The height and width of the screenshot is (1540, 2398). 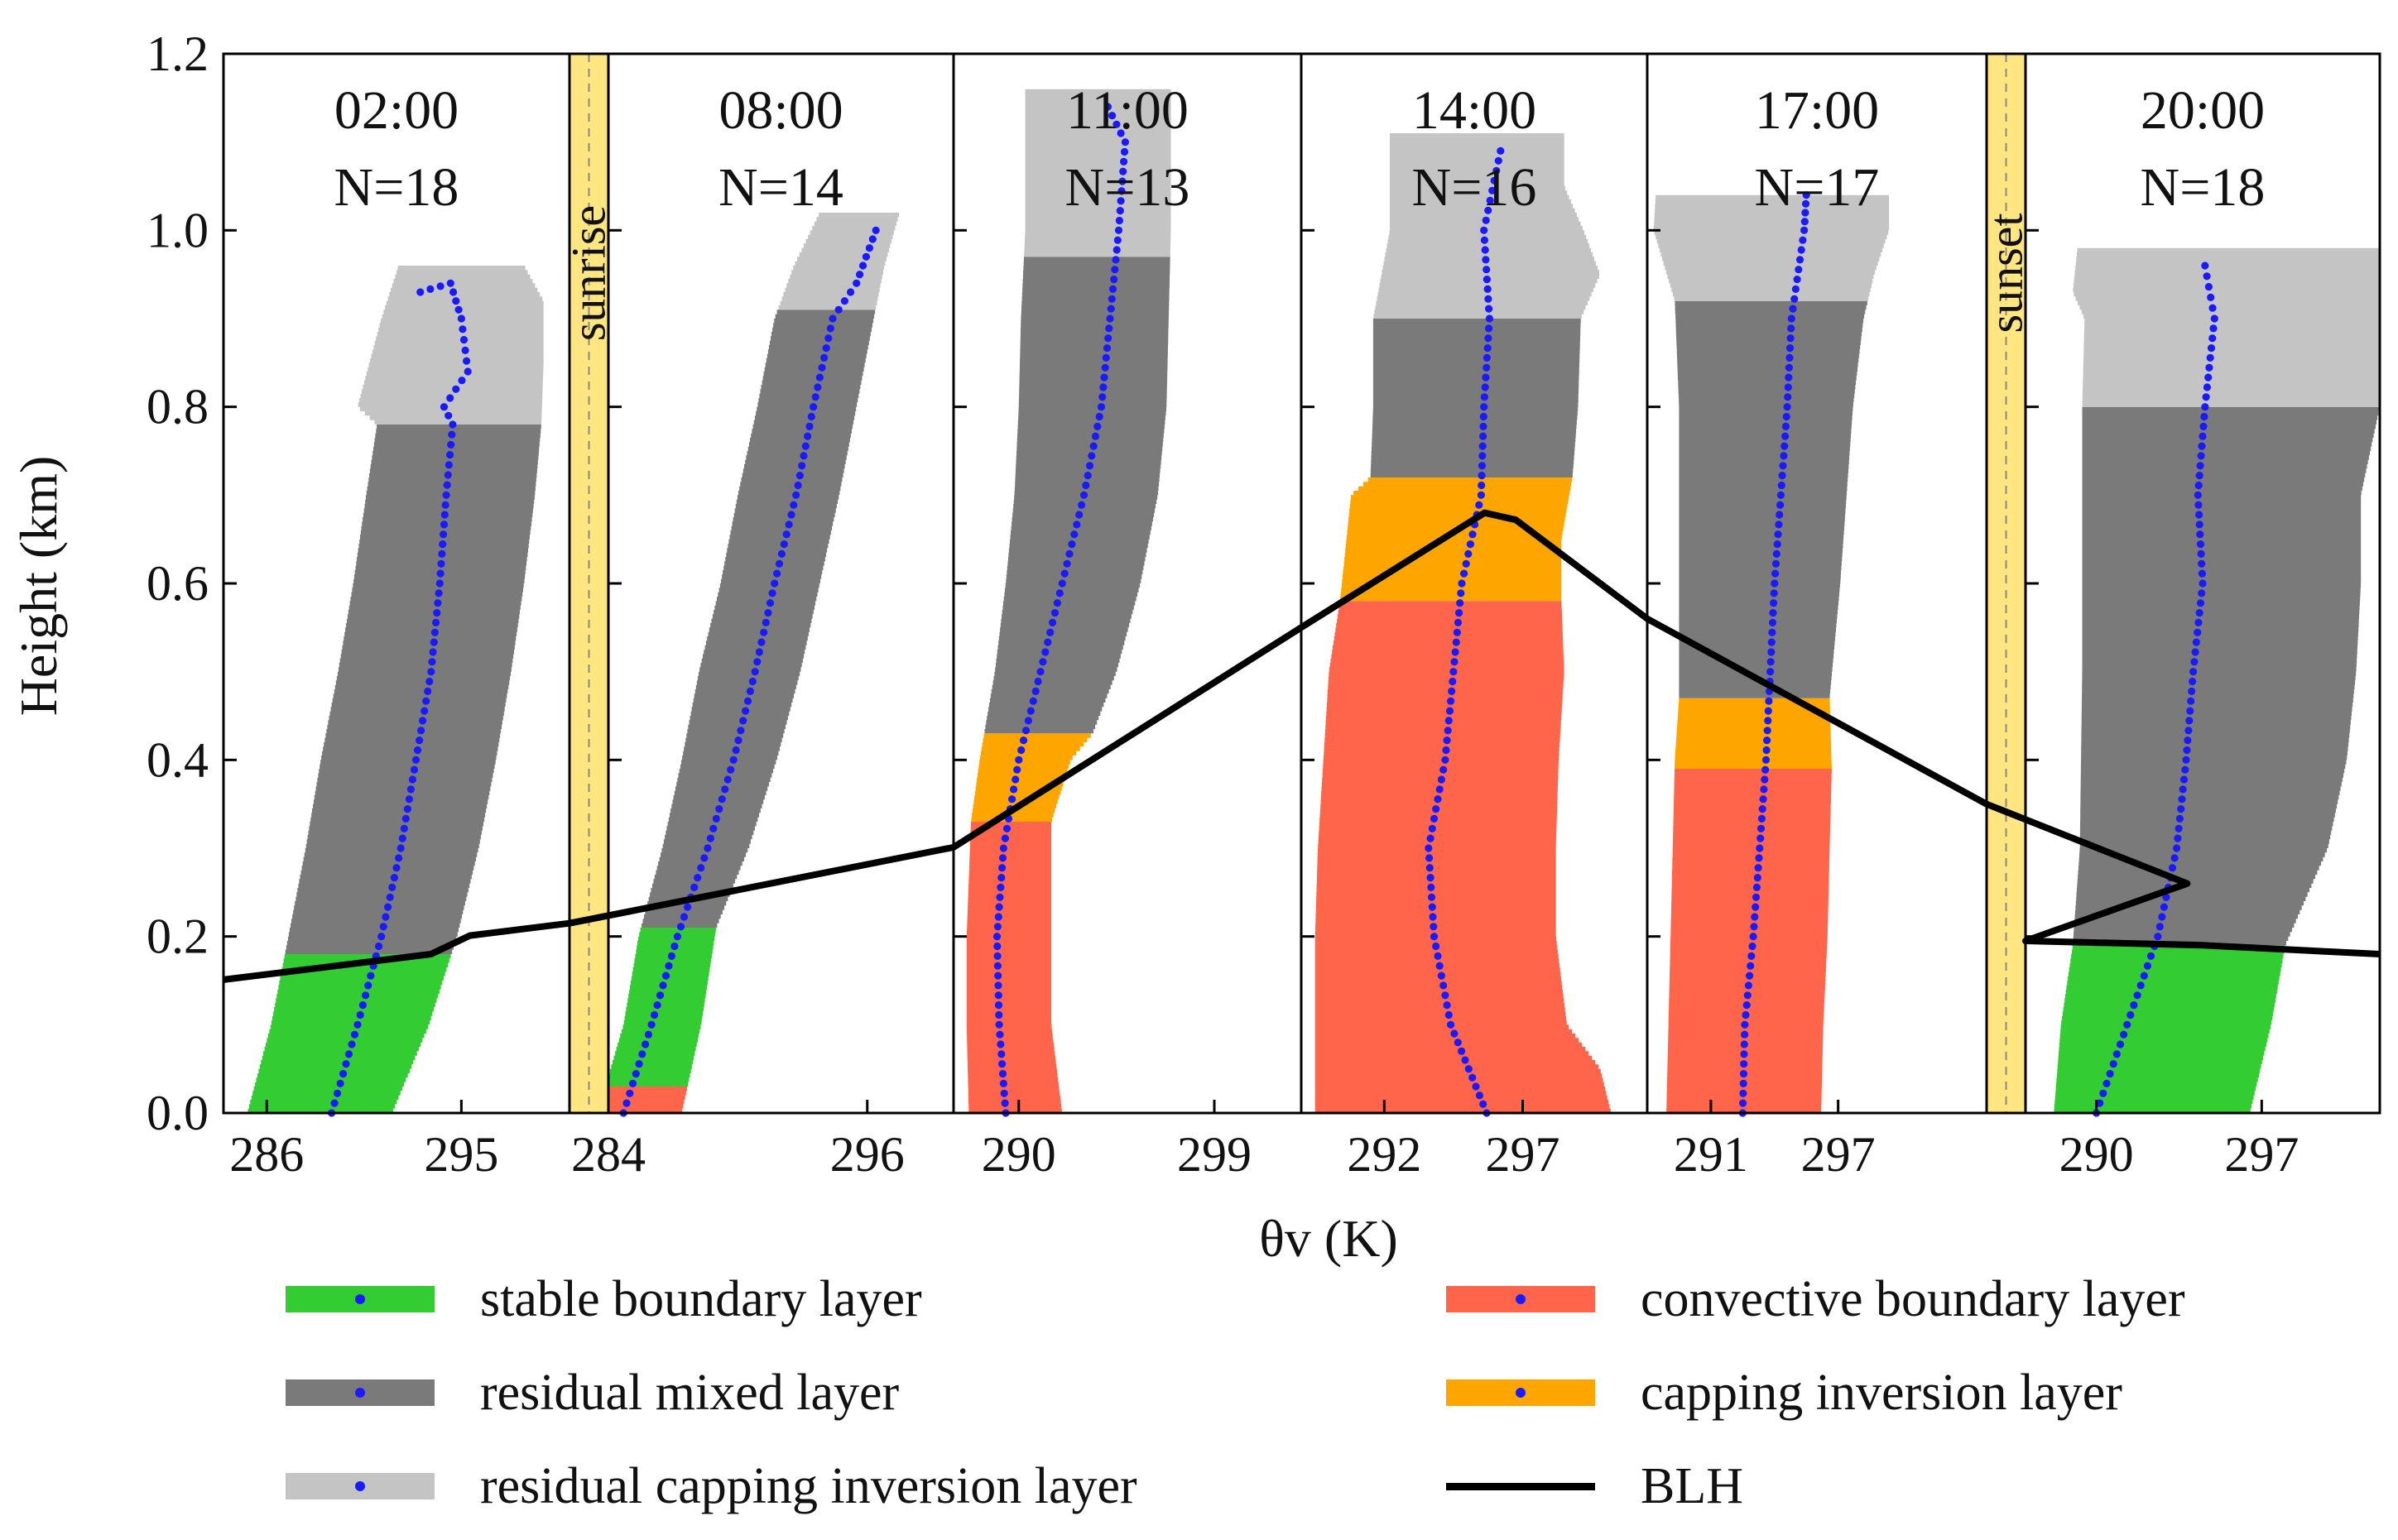 I want to click on panel-count-label: N=14, so click(x=780, y=187).